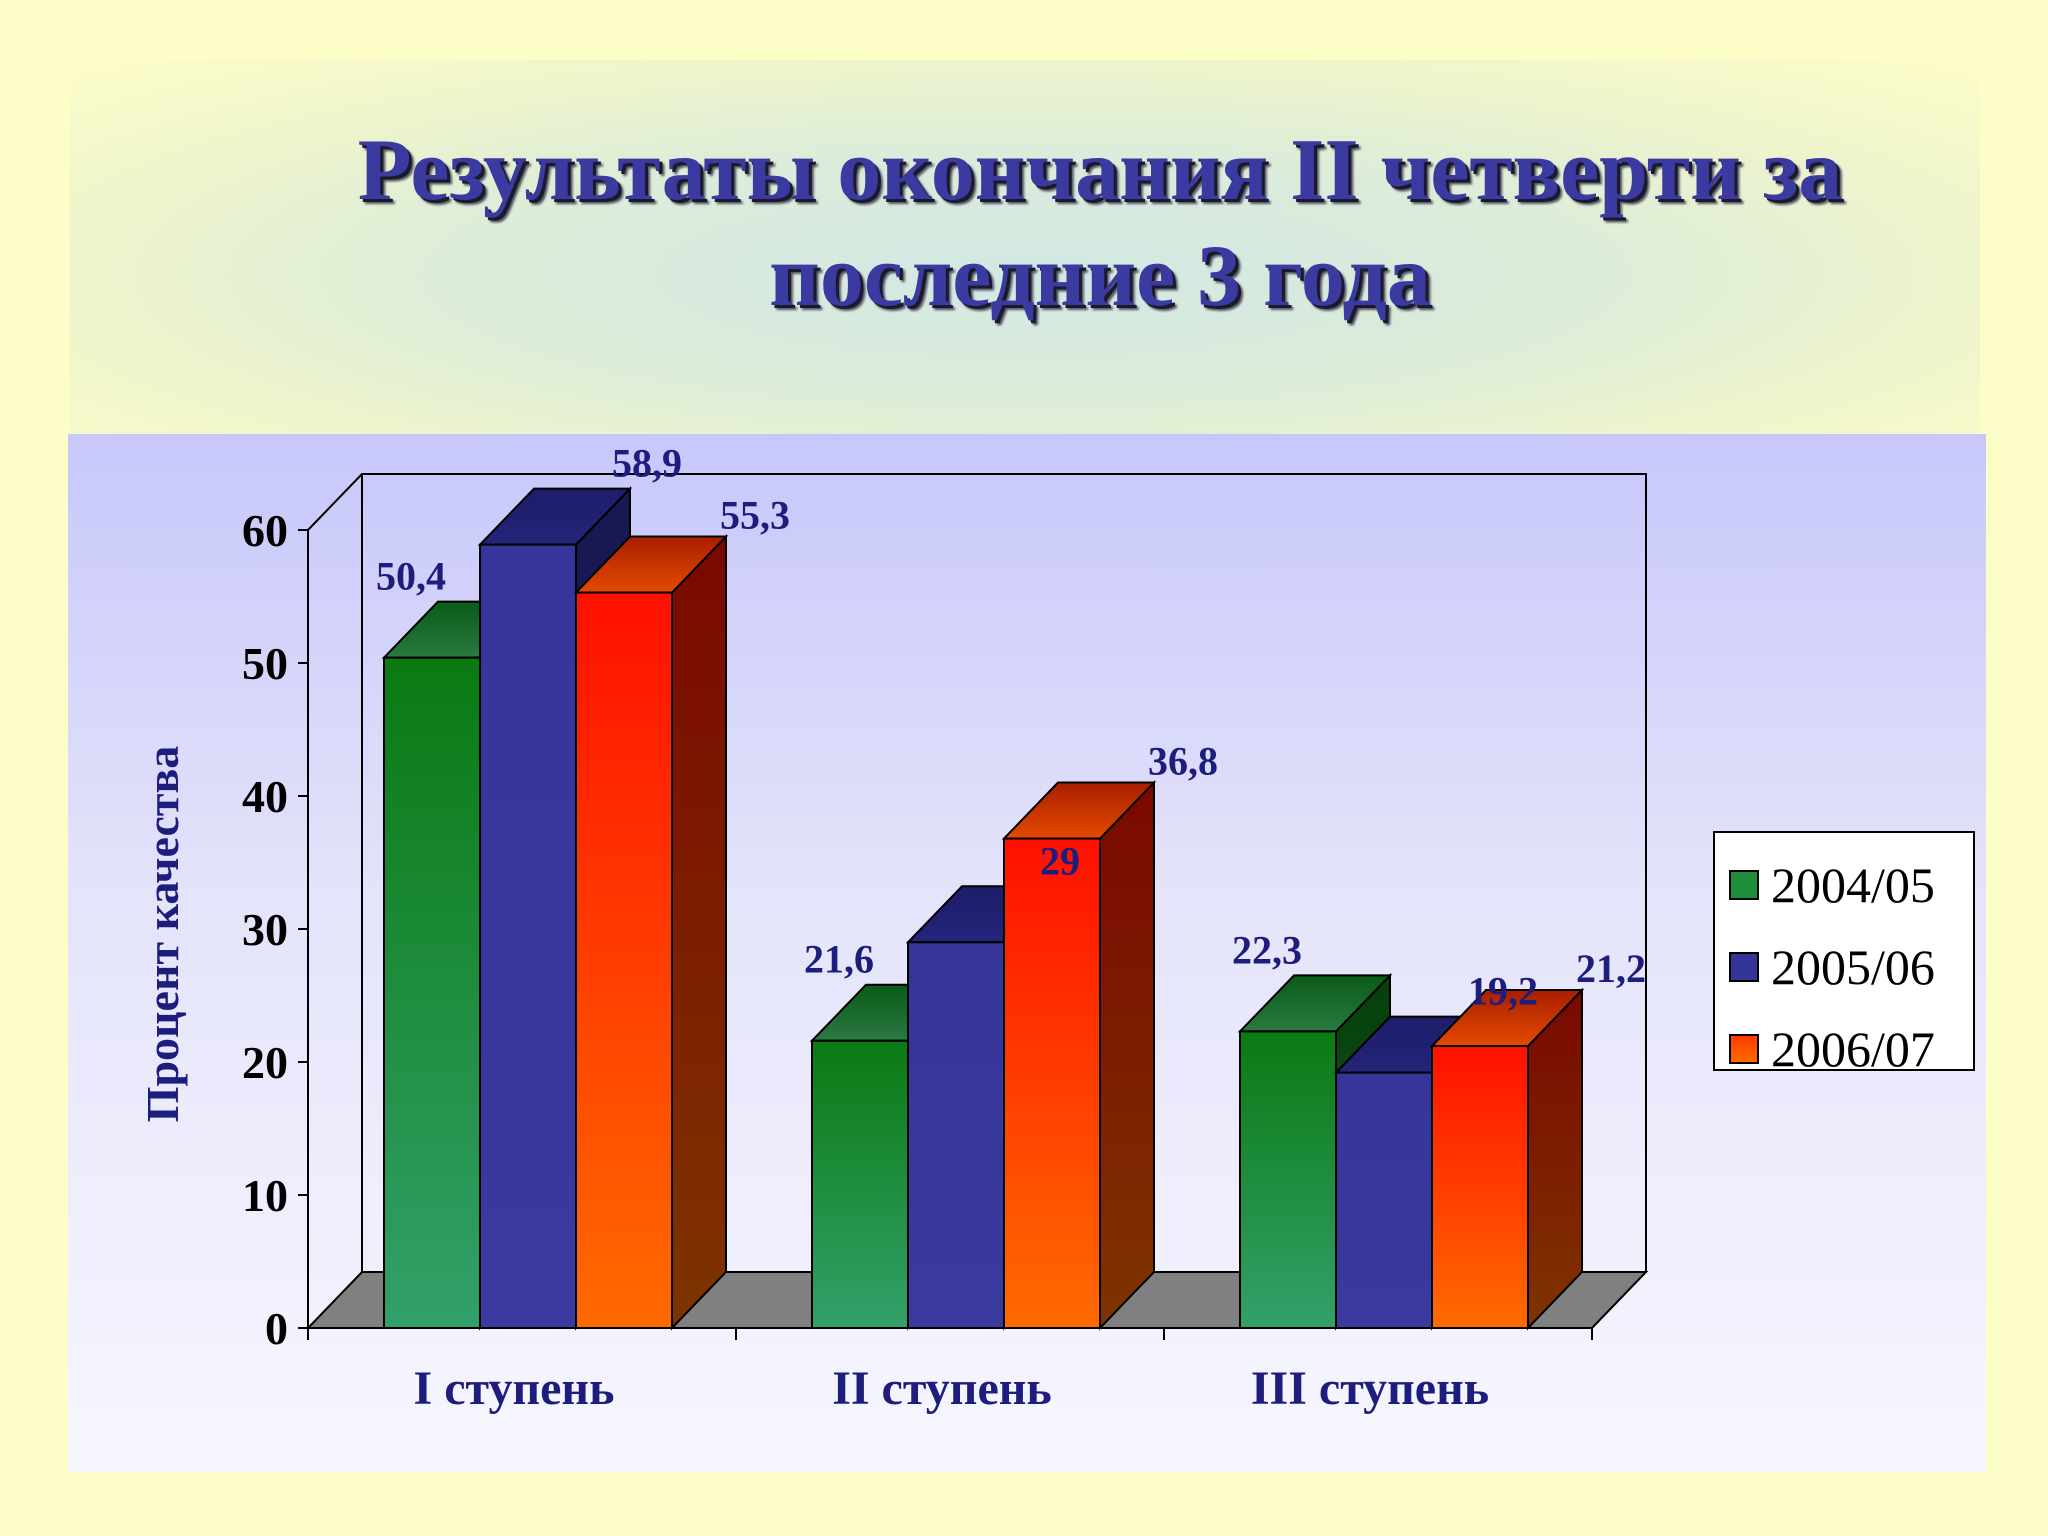 The height and width of the screenshot is (1536, 2048). Describe the element at coordinates (1503, 991) in the screenshot. I see `data-label: 19,2` at that location.